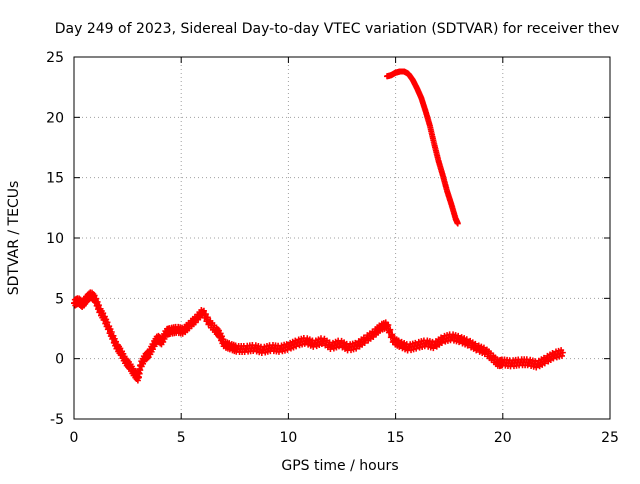 This screenshot has width=640, height=484. What do you see at coordinates (55, 118) in the screenshot?
I see `y-tick-label: 20` at bounding box center [55, 118].